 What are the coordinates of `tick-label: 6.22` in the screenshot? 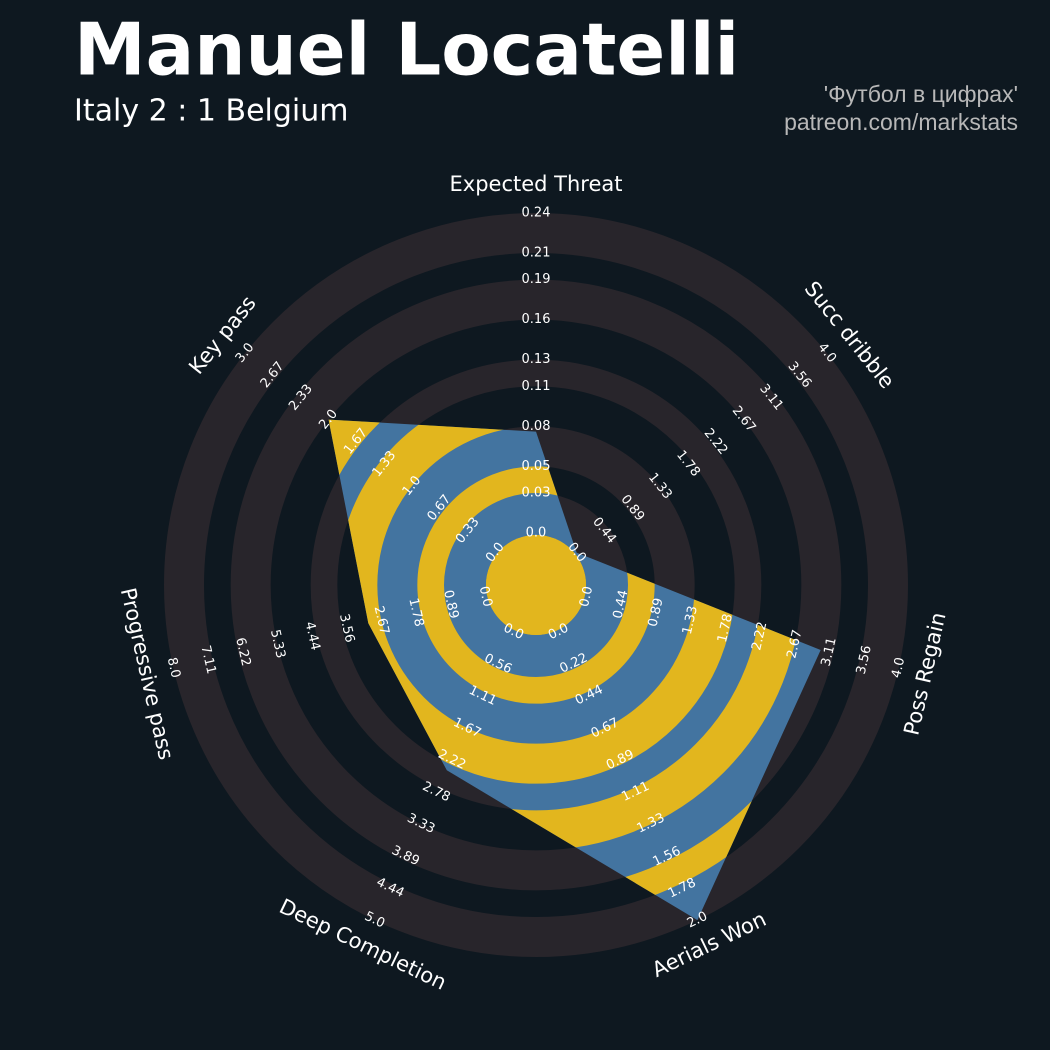 It's located at (242, 652).